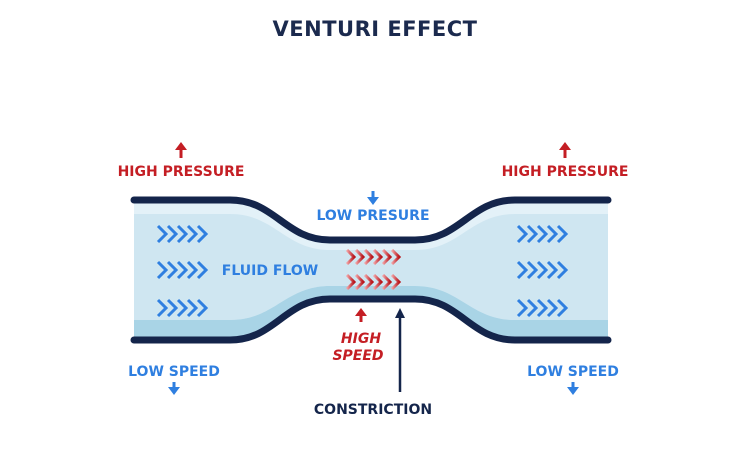 Image resolution: width=750 pixels, height=453 pixels. What do you see at coordinates (181, 172) in the screenshot?
I see `high-pressure-left-label: HIGH PRESSURE` at bounding box center [181, 172].